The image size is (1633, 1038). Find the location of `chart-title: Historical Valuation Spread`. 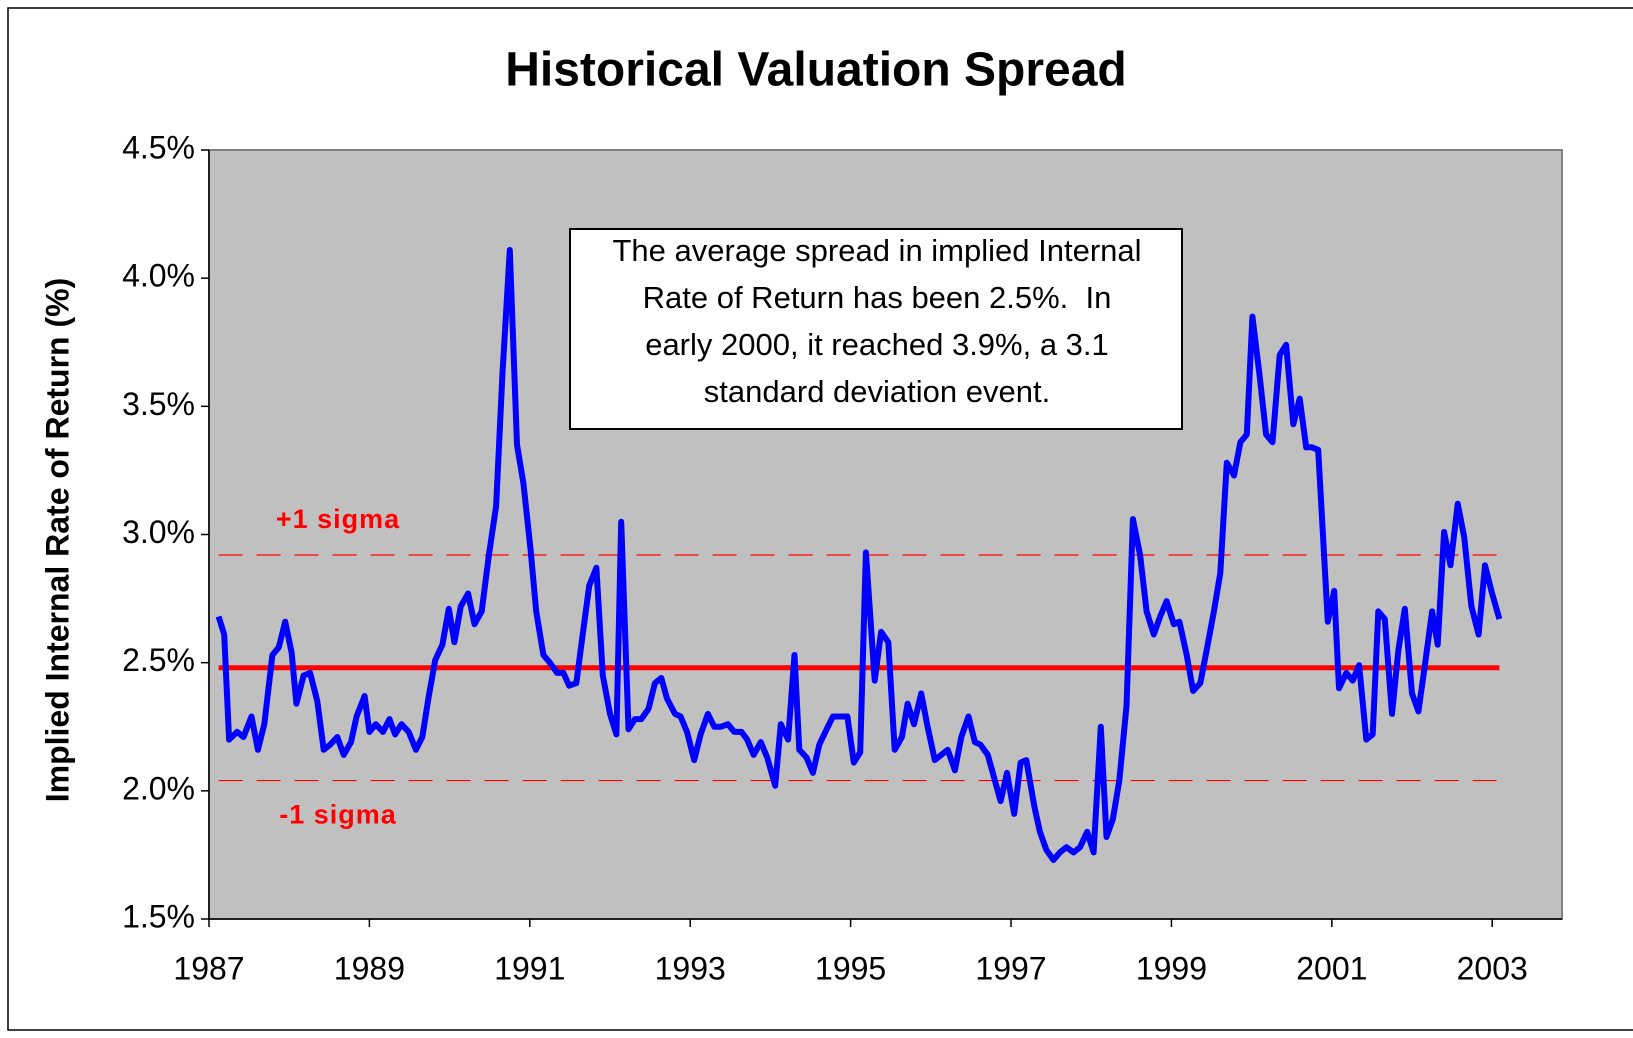

chart-title: Historical Valuation Spread is located at coordinates (816, 70).